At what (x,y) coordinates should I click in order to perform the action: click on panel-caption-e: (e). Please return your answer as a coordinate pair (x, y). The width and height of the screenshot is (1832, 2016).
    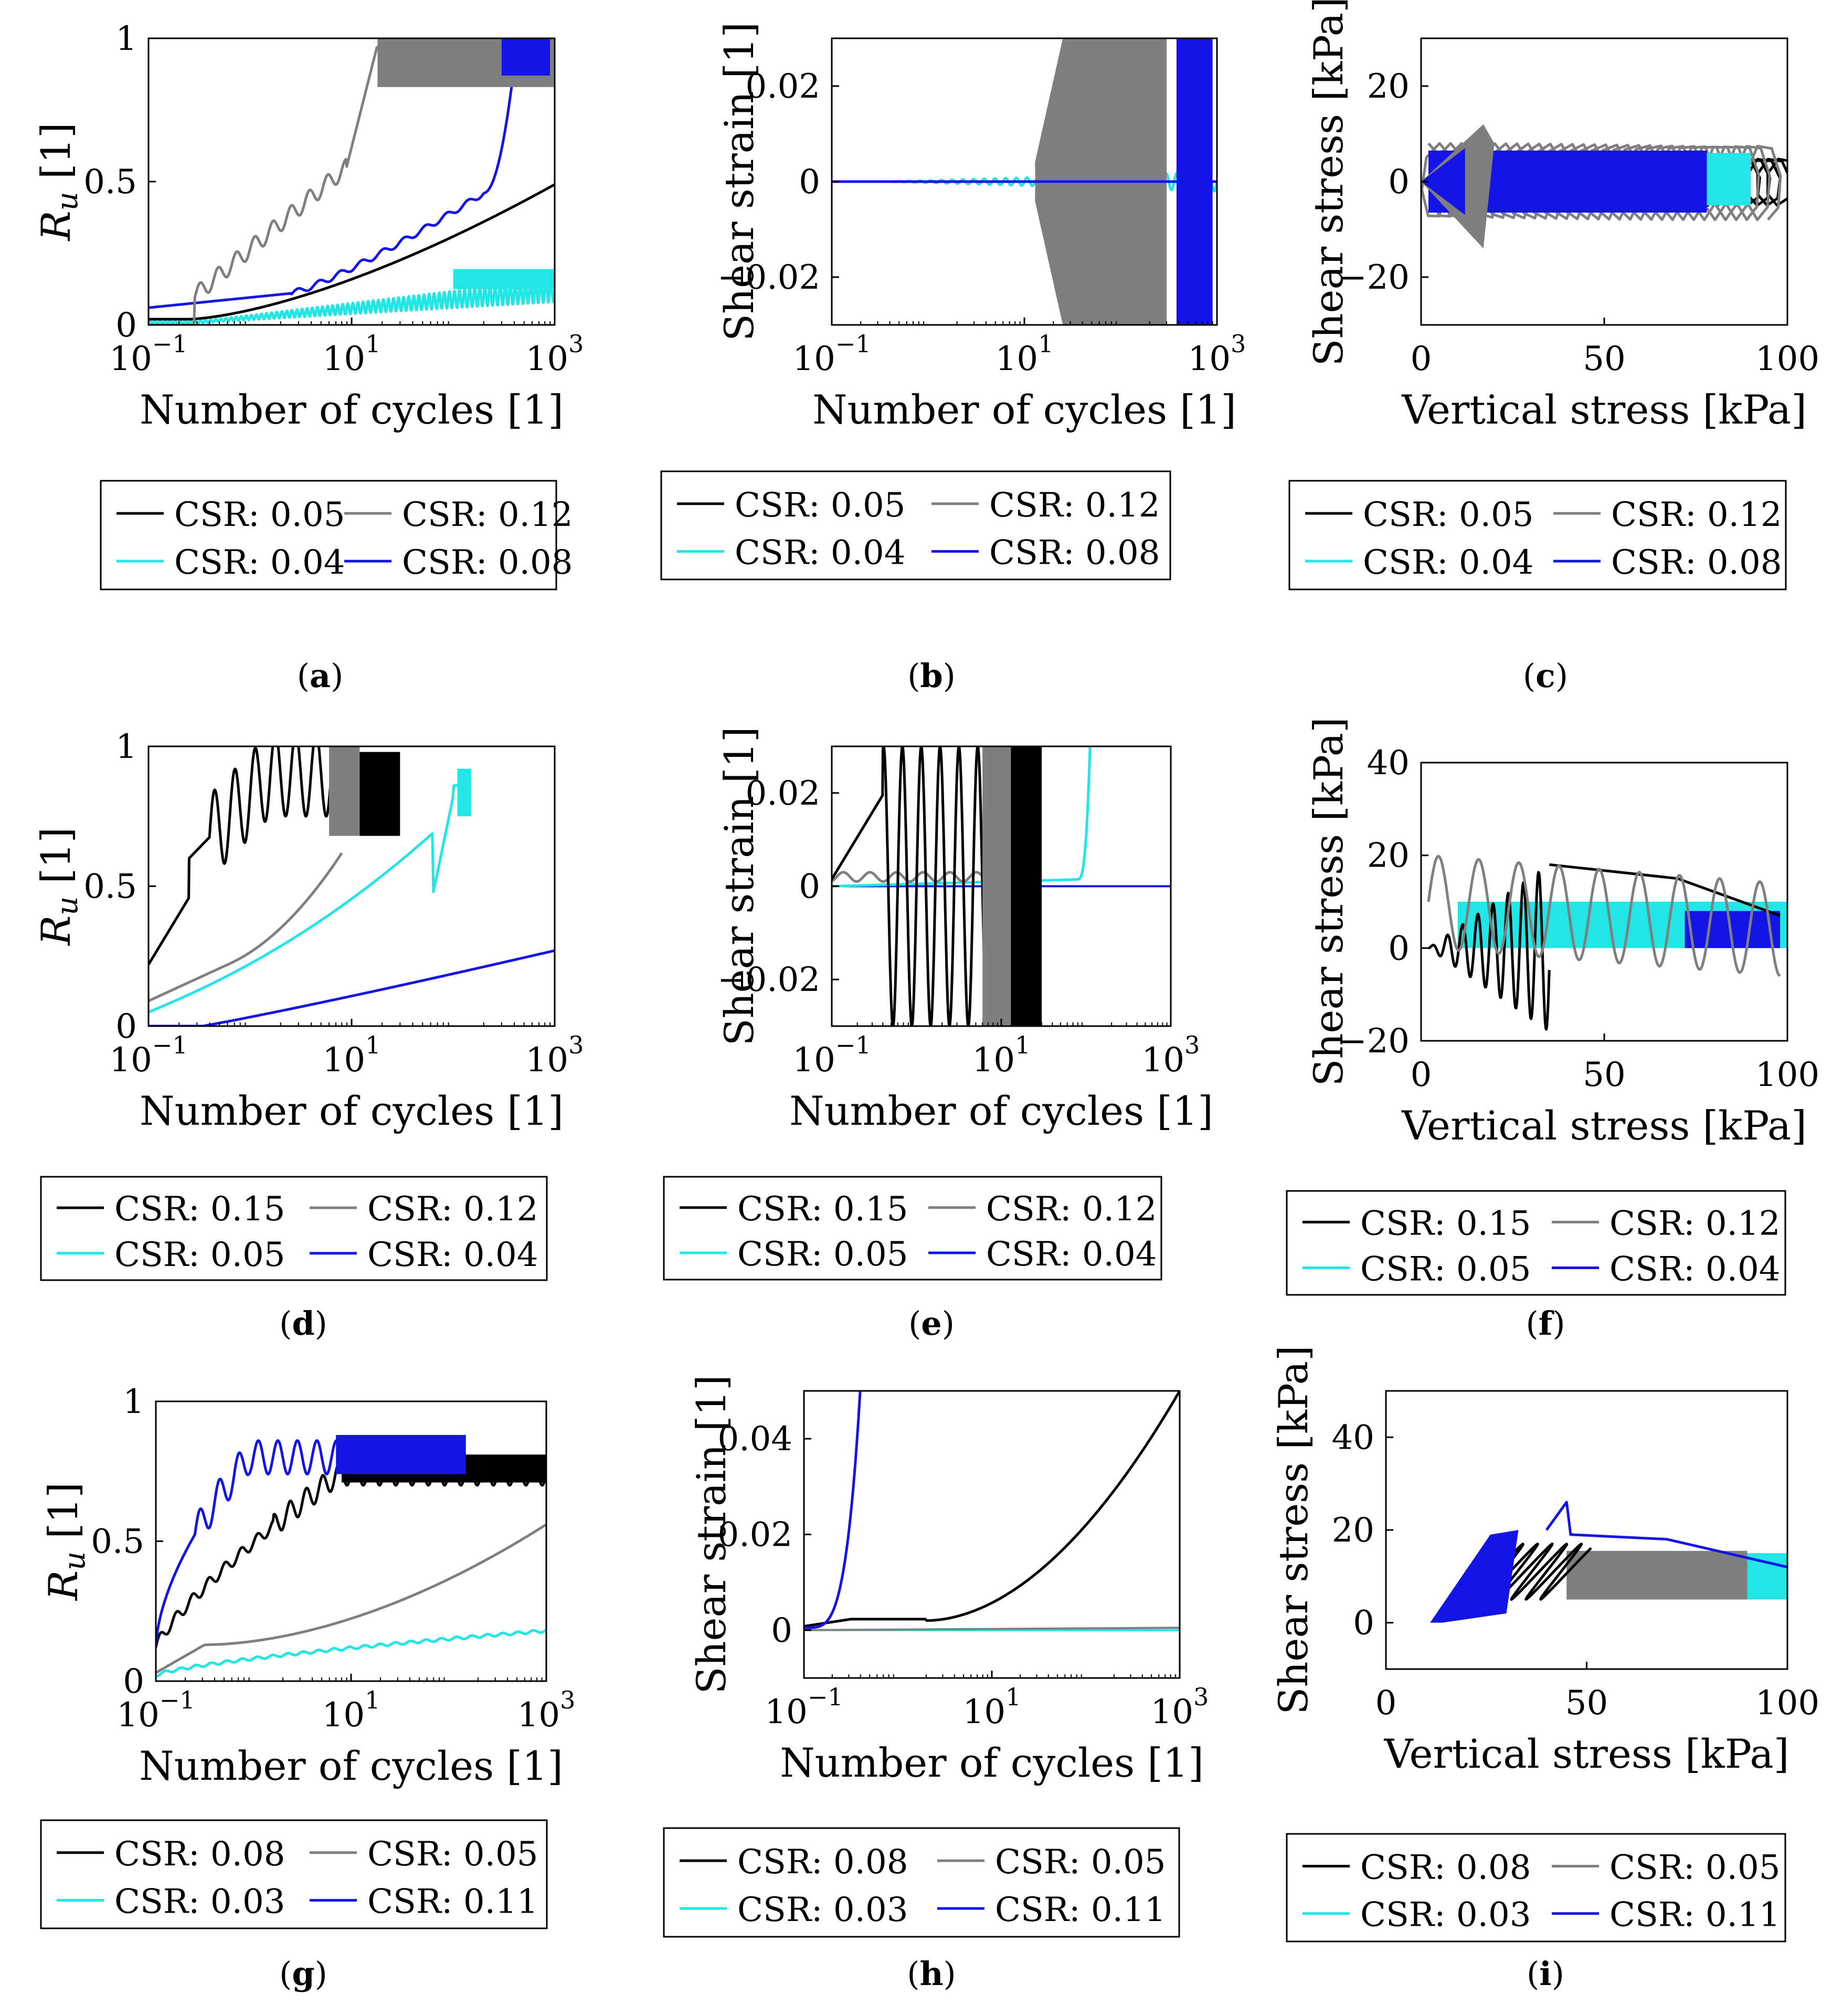
    Looking at the image, I should click on (931, 1324).